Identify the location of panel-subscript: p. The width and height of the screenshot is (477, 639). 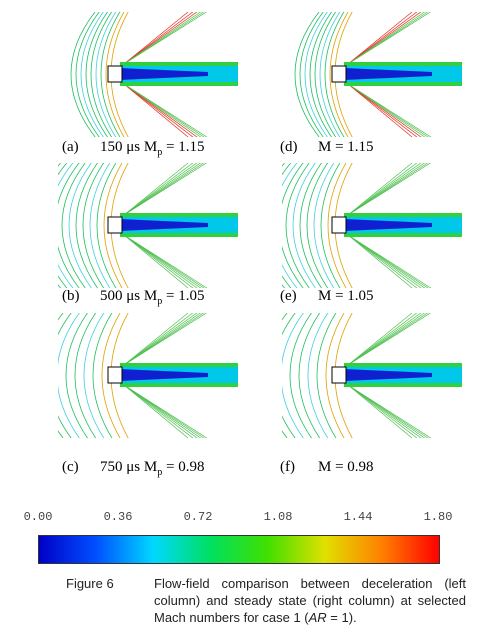
(160, 301).